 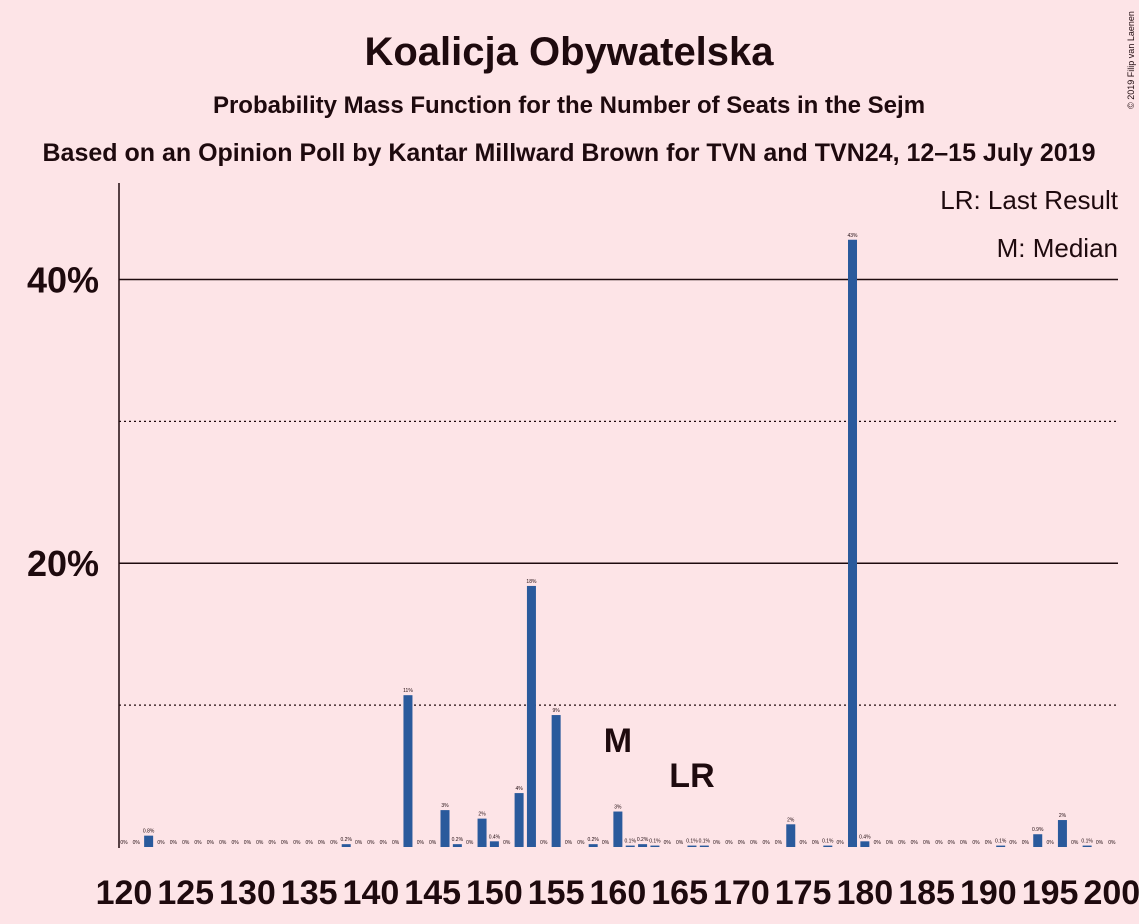 I want to click on value-label: 43%, so click(x=852, y=236).